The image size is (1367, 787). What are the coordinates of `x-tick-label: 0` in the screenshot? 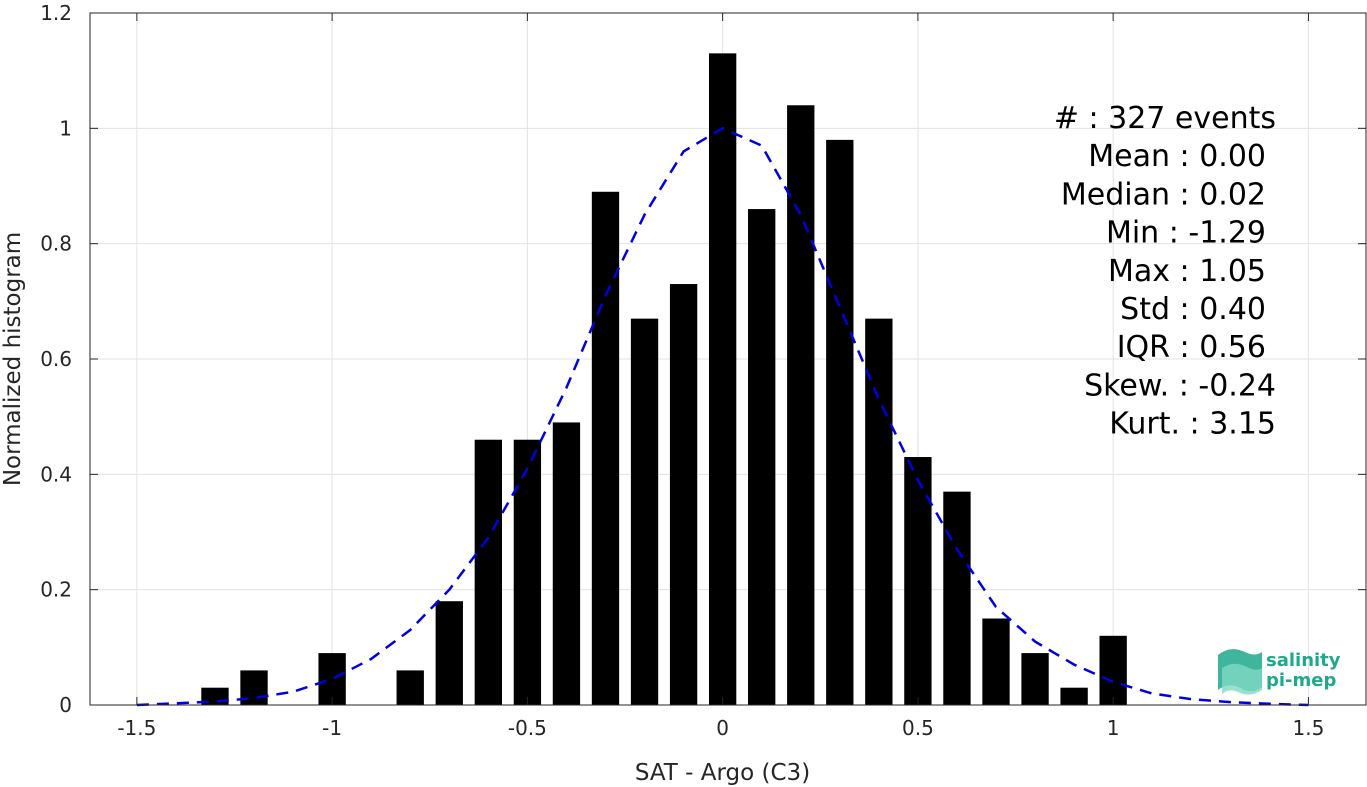 It's located at (722, 728).